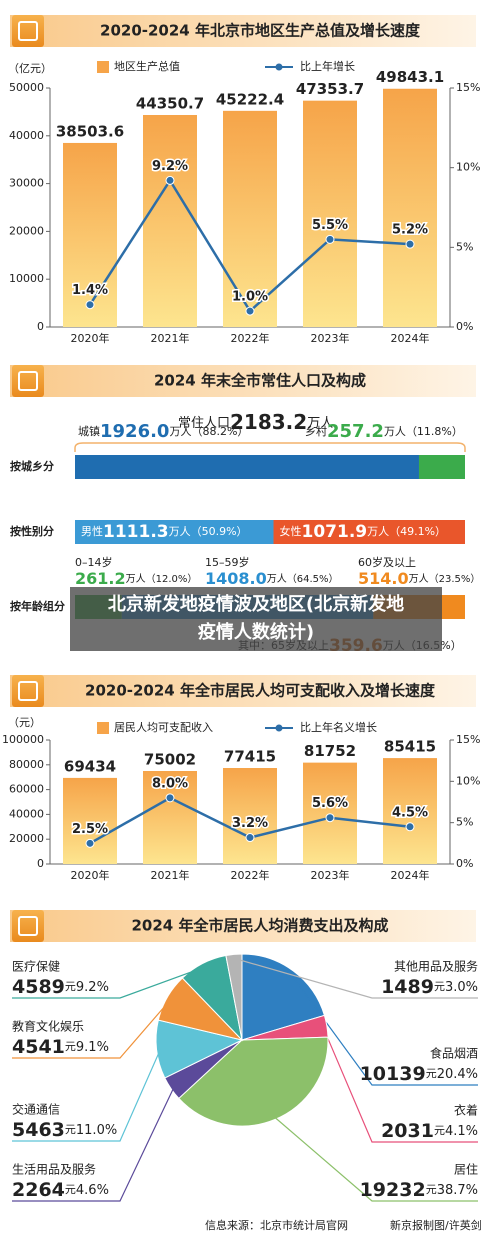  Describe the element at coordinates (38, 1047) in the screenshot. I see `pie-amount: 4541` at that location.